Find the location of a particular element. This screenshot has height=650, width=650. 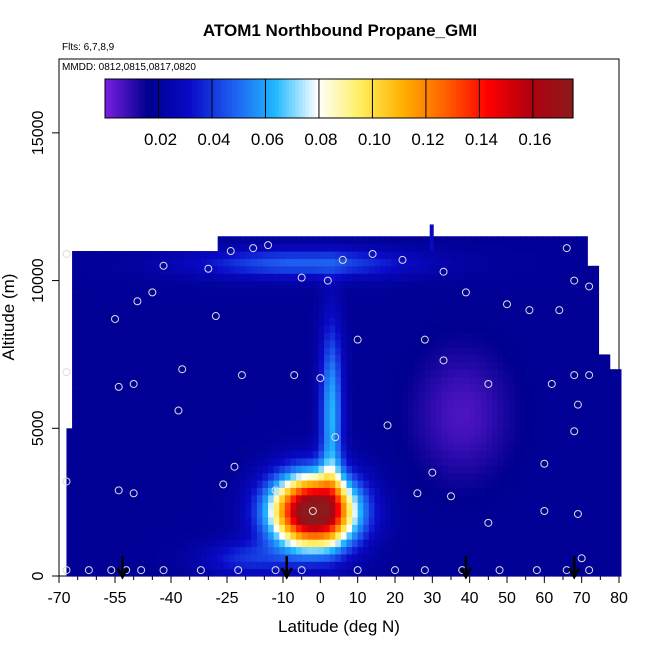

x-axis-label: Latitude (deg N) is located at coordinates (339, 626).